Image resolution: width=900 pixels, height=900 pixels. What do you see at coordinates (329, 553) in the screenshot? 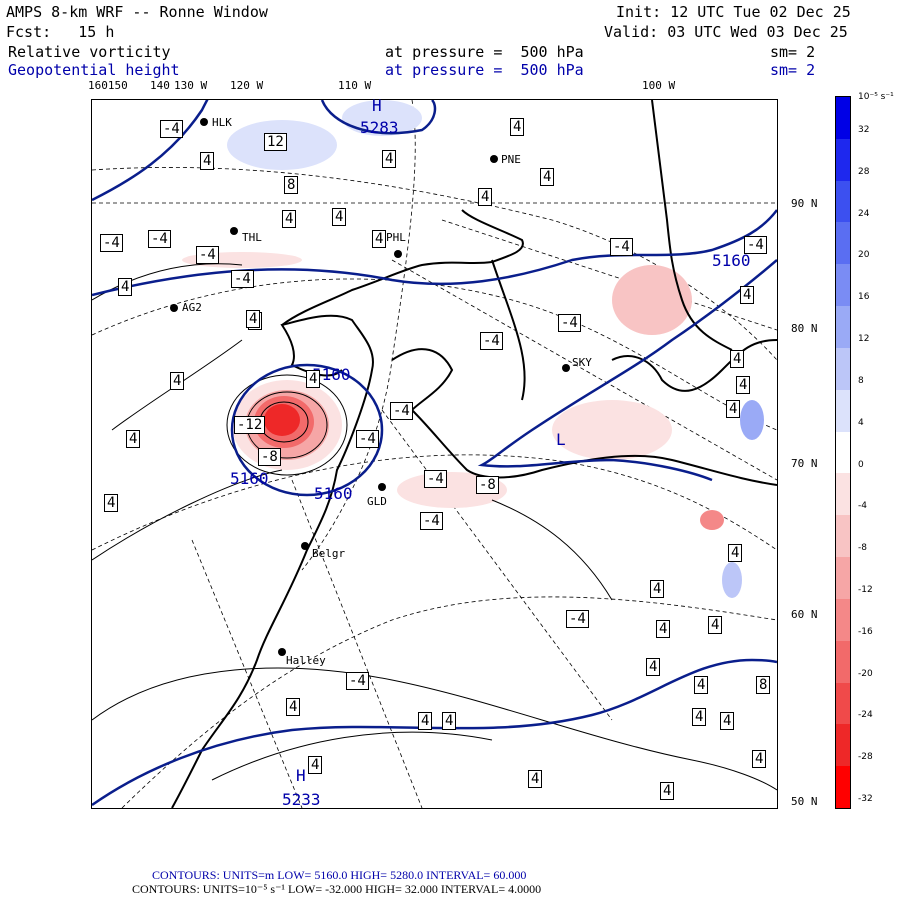
I see `station-label: Belgr` at bounding box center [329, 553].